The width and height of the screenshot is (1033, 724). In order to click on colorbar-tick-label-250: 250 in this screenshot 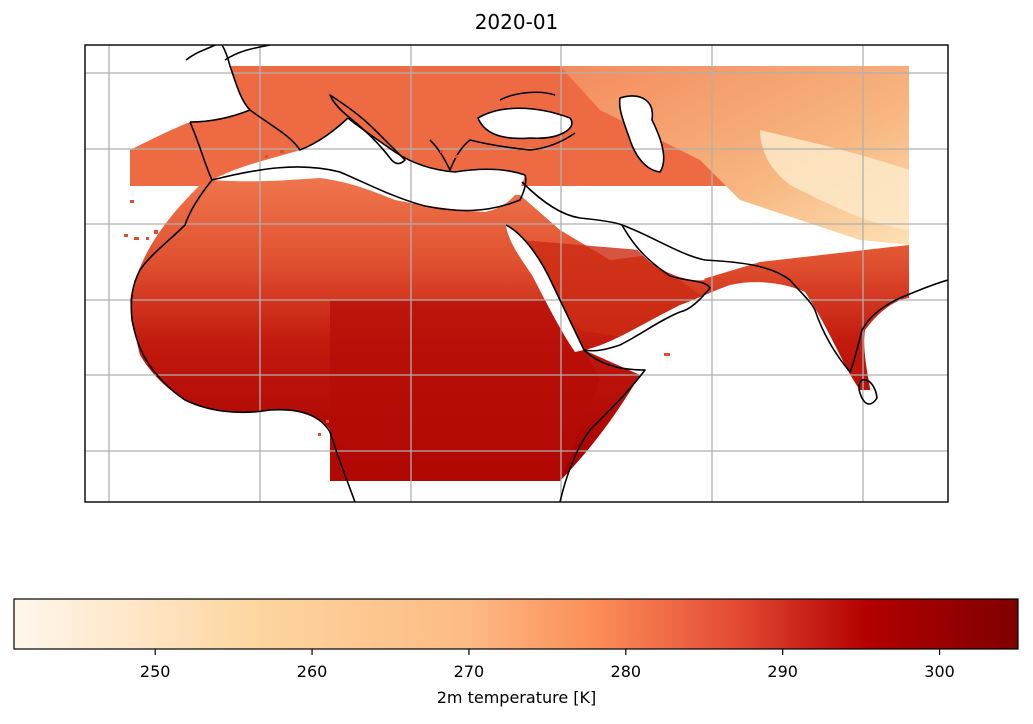, I will do `click(155, 671)`.